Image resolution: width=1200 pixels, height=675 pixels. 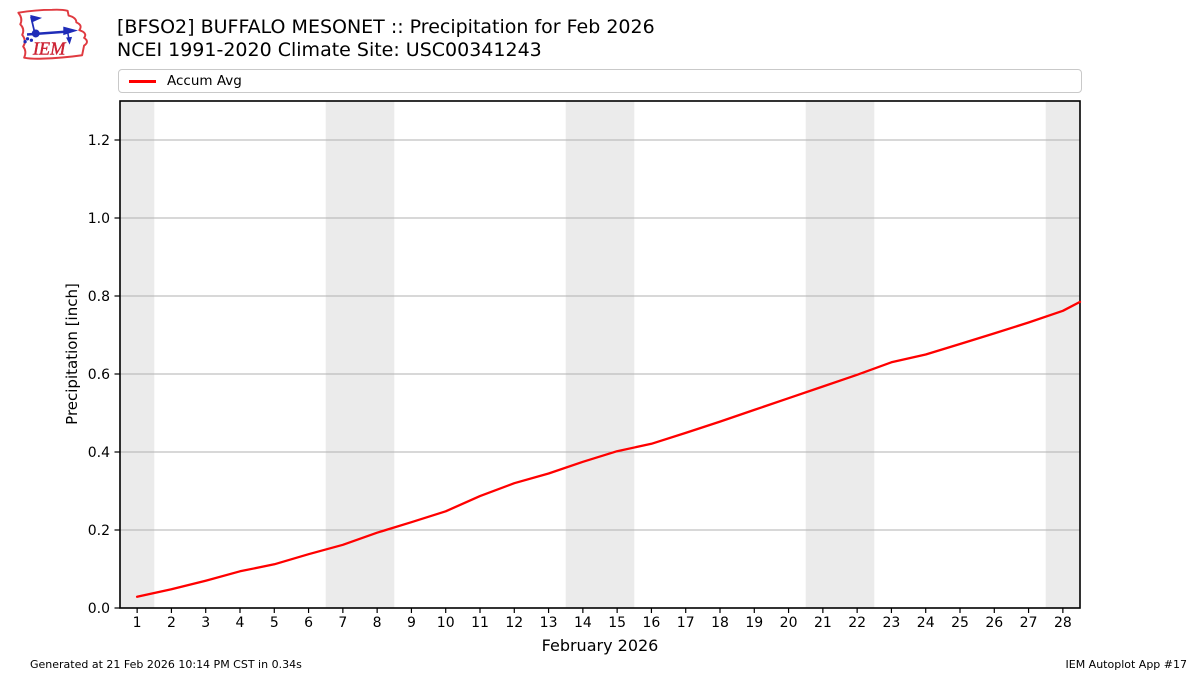 What do you see at coordinates (137, 623) in the screenshot?
I see `x-tick-label: 1` at bounding box center [137, 623].